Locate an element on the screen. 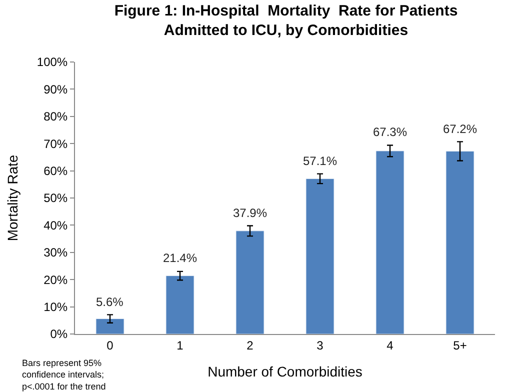 The height and width of the screenshot is (392, 520). y-tick-label: 70% is located at coordinates (56, 143).